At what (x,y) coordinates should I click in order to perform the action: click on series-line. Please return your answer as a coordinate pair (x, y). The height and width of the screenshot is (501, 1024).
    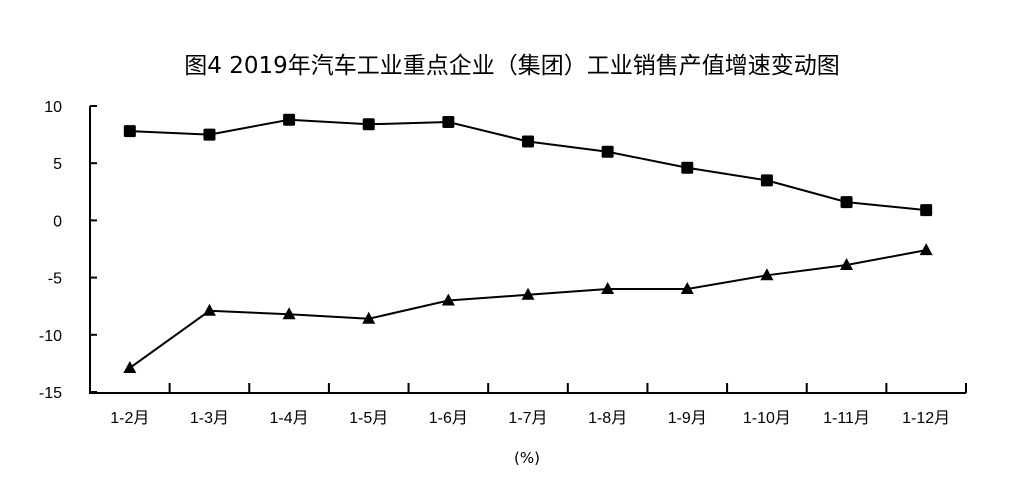
    Looking at the image, I should click on (528, 165).